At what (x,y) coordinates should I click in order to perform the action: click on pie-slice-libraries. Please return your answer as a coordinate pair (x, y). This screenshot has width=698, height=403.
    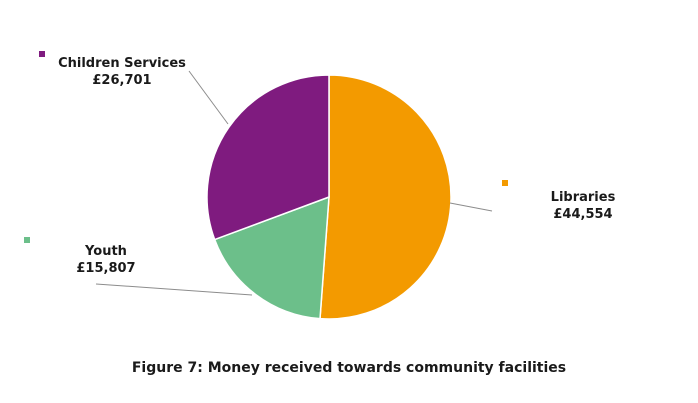
    Looking at the image, I should click on (385, 197).